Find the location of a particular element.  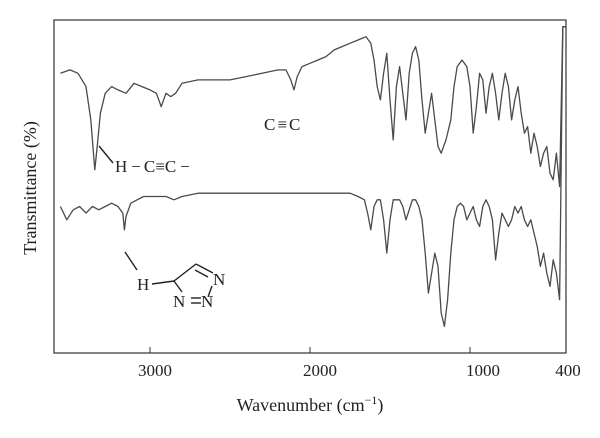

alkyne-triple-bond: ≡ is located at coordinates (160, 166).